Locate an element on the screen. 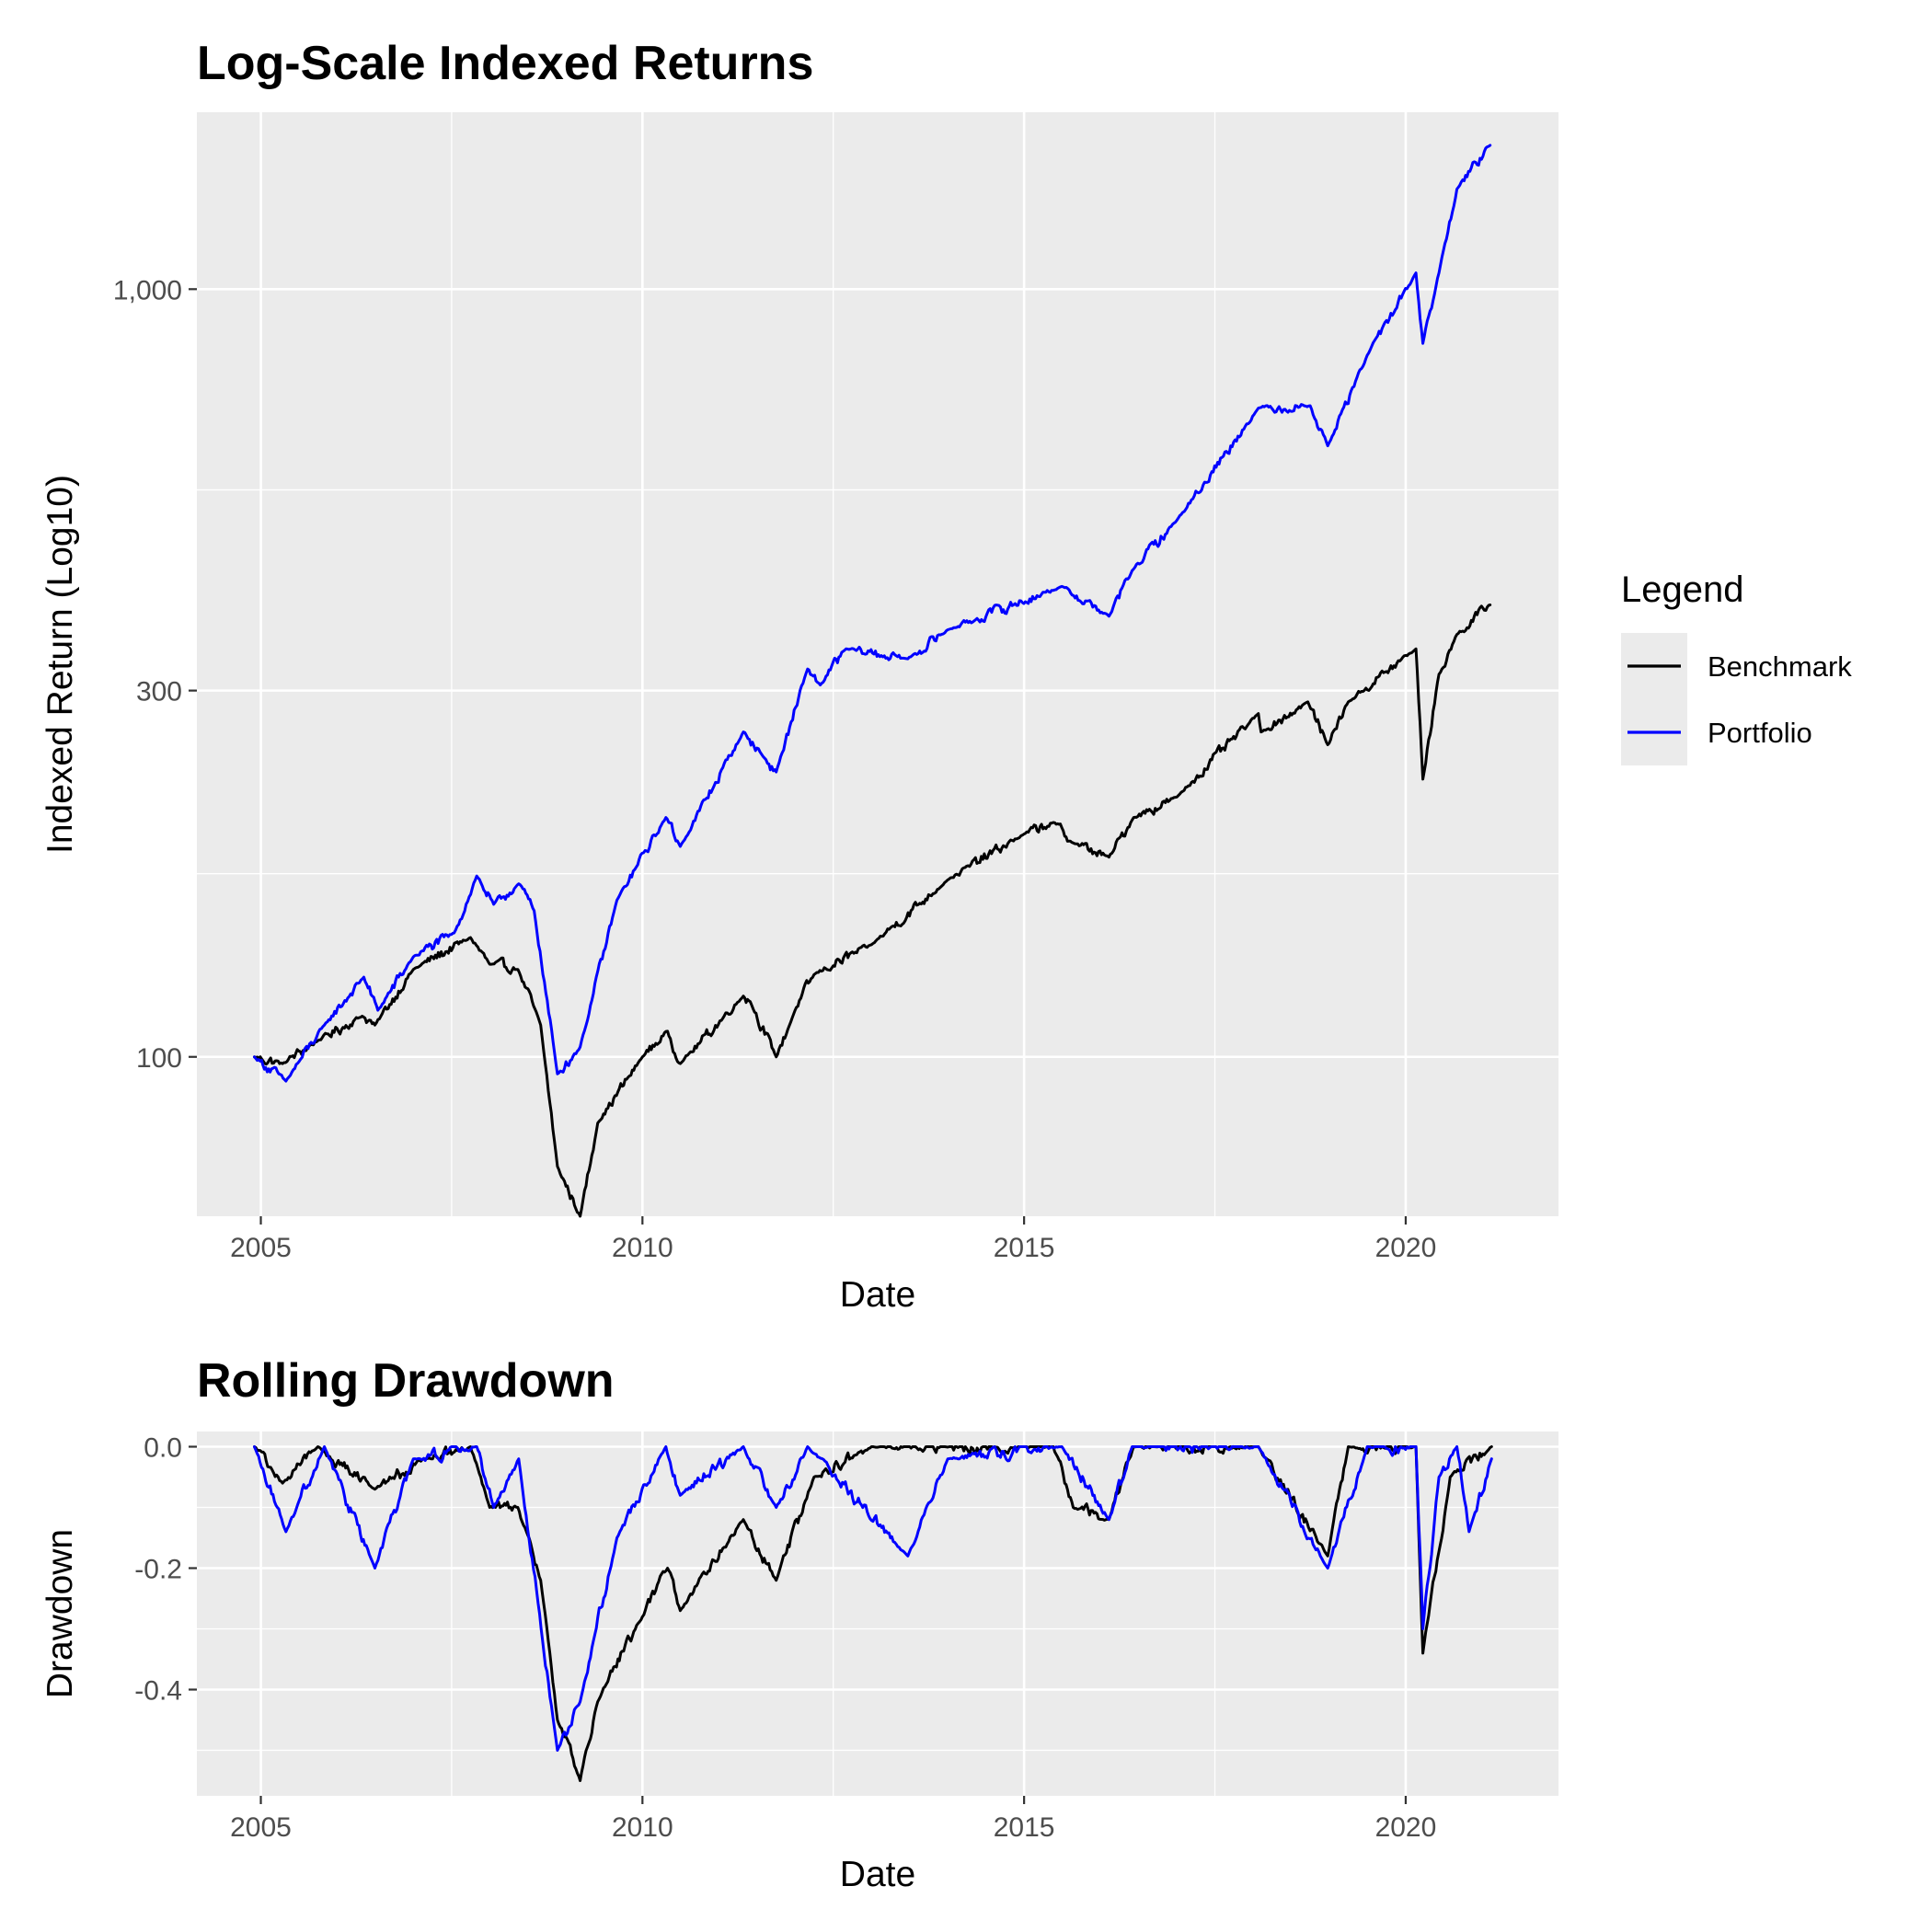 Image resolution: width=1932 pixels, height=1932 pixels. drawdown-x-tick-label: 2020 is located at coordinates (1406, 1827).